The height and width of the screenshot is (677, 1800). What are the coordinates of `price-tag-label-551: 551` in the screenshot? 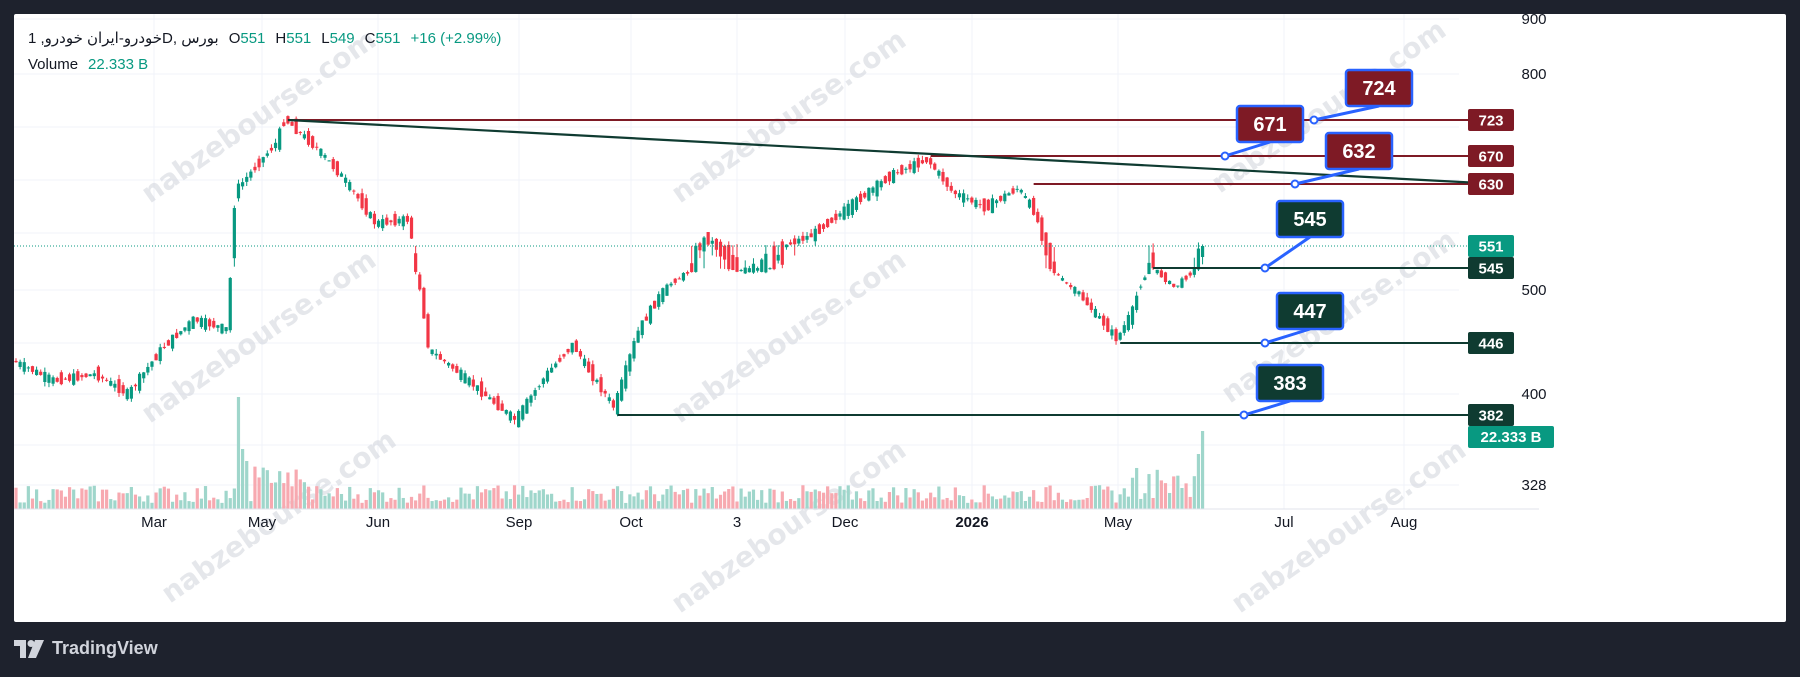 It's located at (1490, 247).